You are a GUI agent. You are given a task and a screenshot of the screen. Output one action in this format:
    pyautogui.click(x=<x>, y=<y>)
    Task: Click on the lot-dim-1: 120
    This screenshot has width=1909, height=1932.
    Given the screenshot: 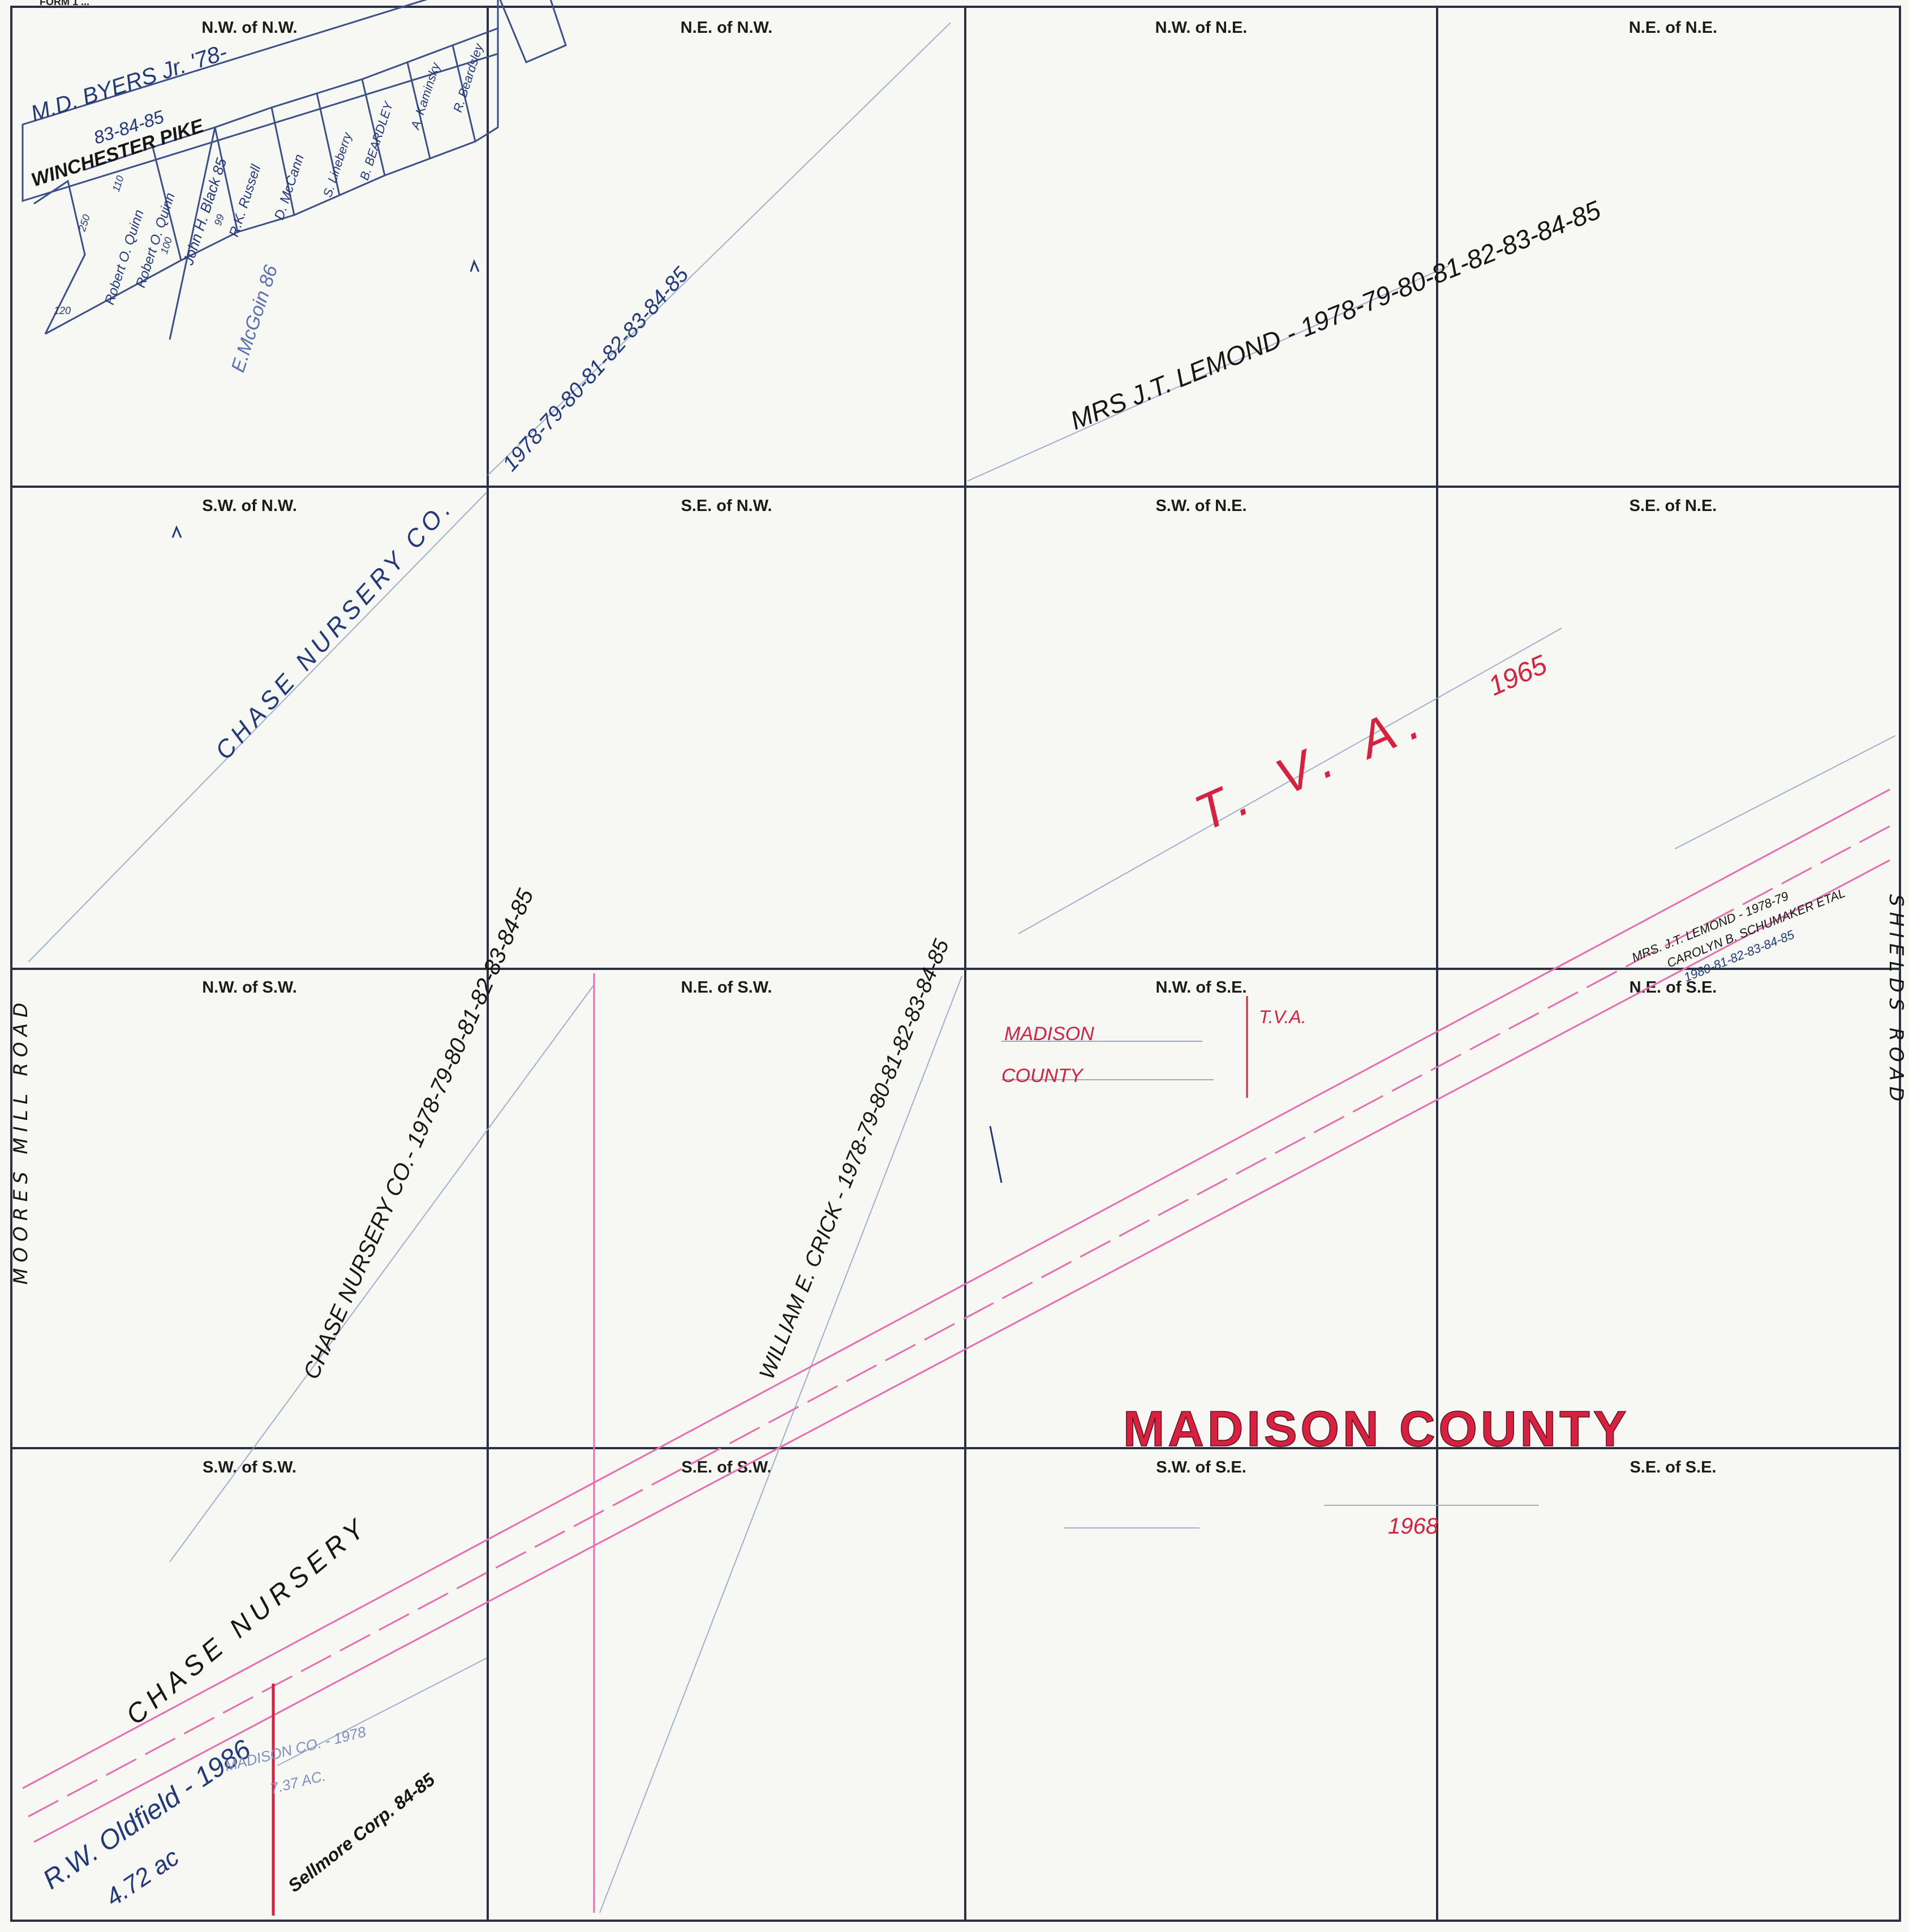 What is the action you would take?
    pyautogui.click(x=62, y=310)
    